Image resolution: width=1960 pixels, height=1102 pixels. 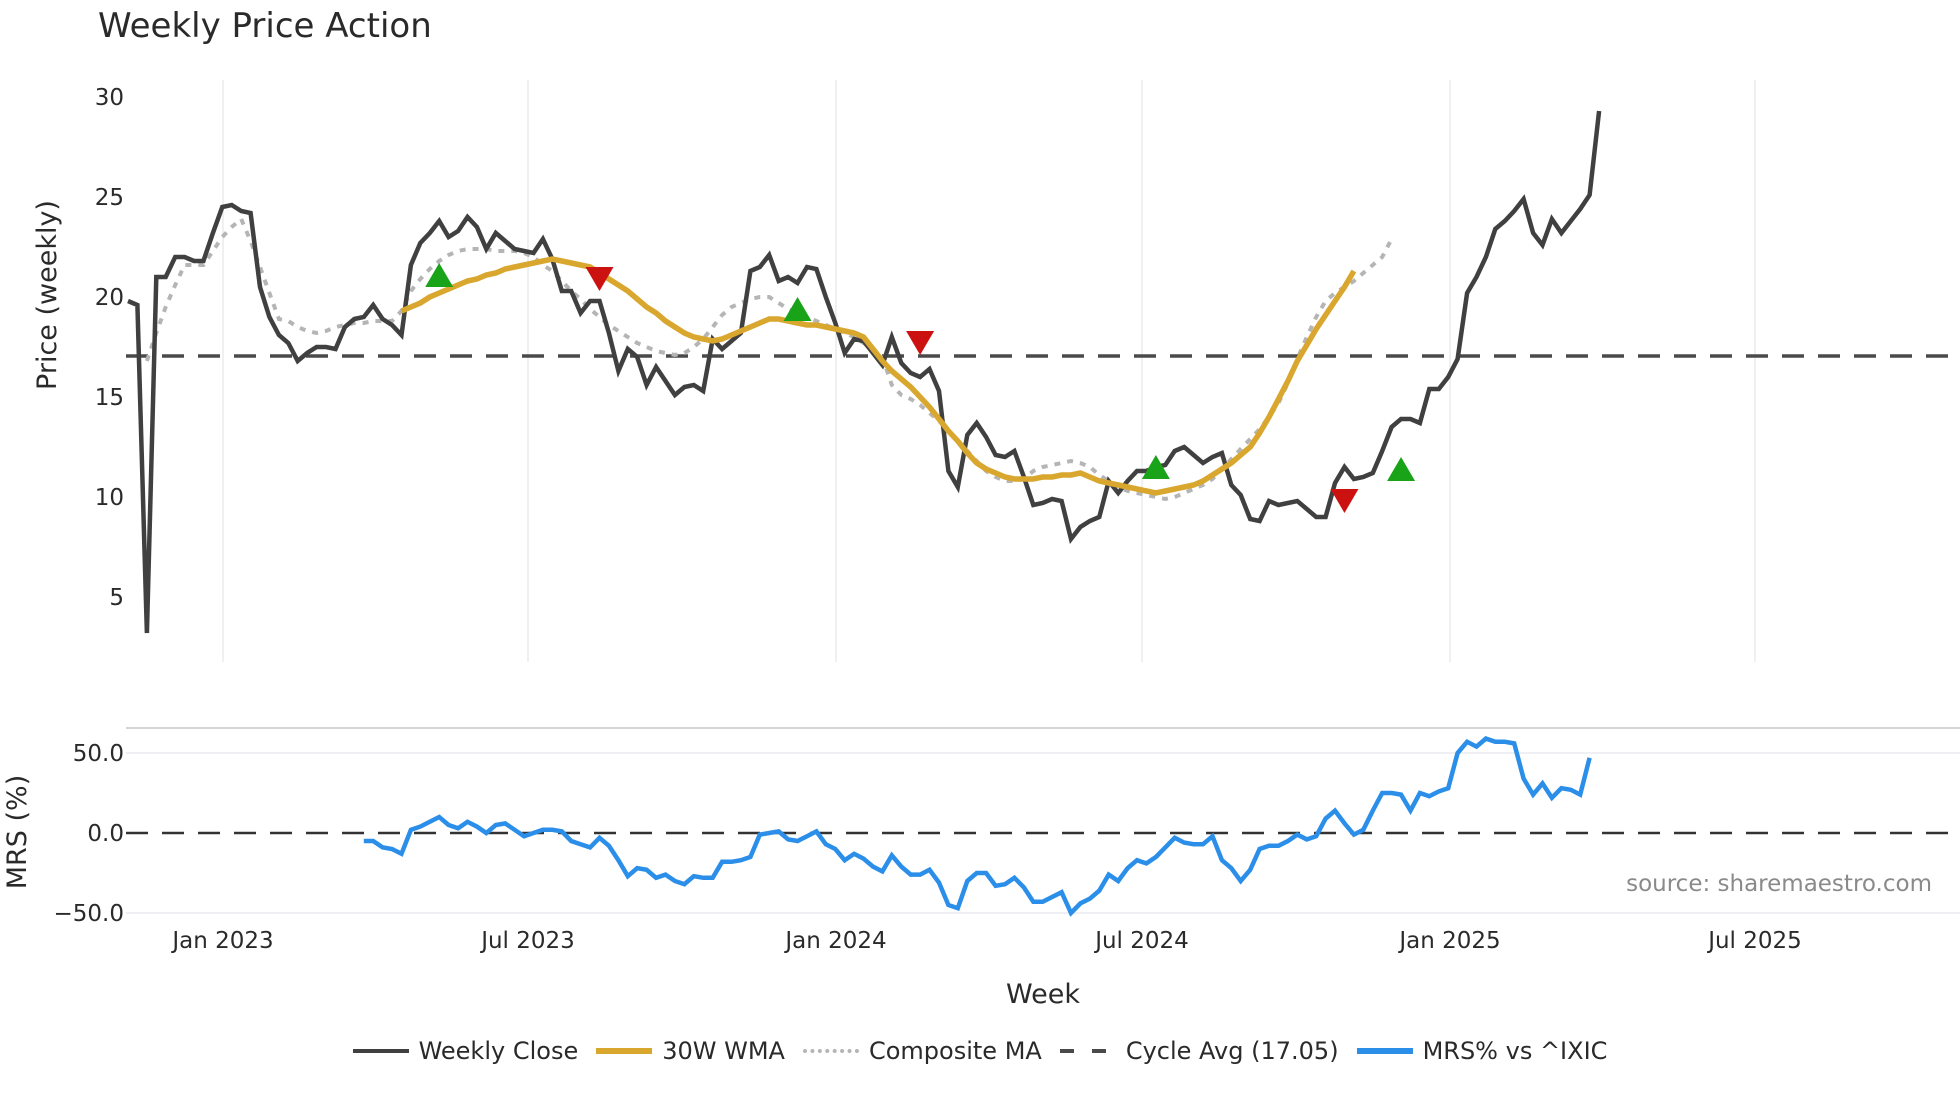 I want to click on svg-text: Jul 2025, so click(x=1754, y=941).